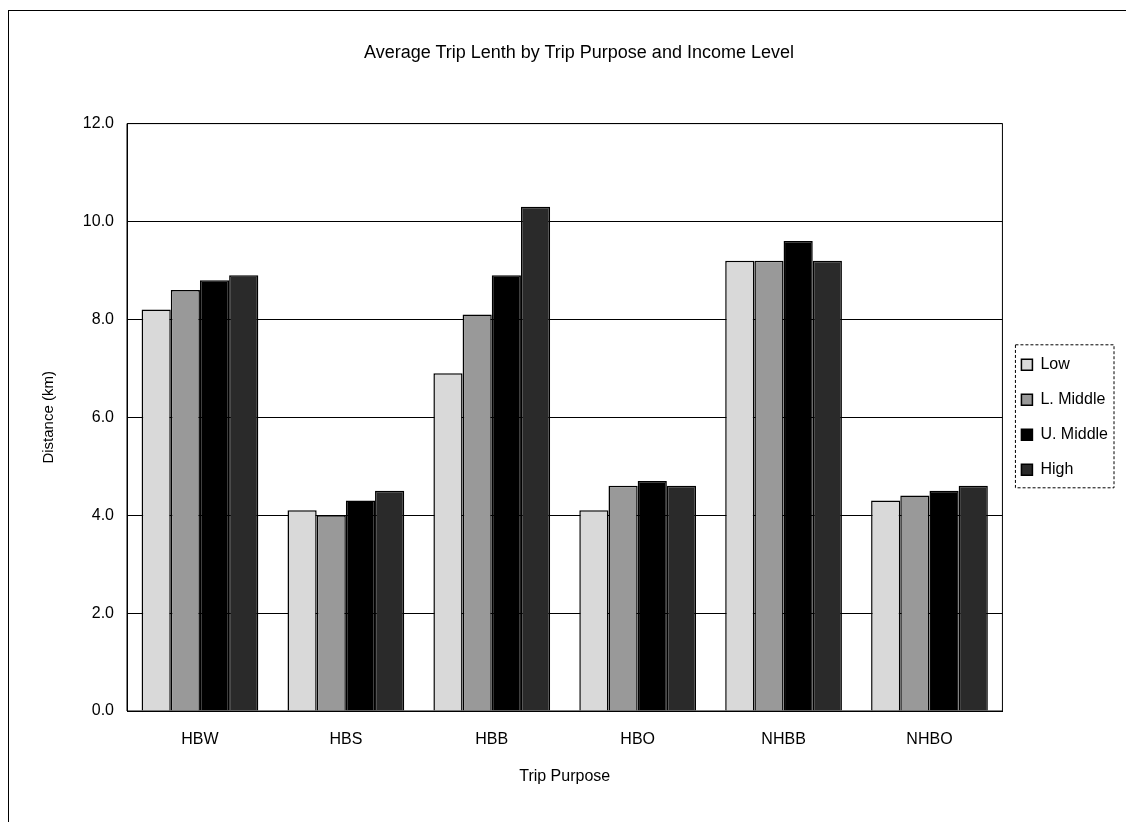 The height and width of the screenshot is (822, 1126). Describe the element at coordinates (783, 739) in the screenshot. I see `x-tick-label: NHBB` at that location.